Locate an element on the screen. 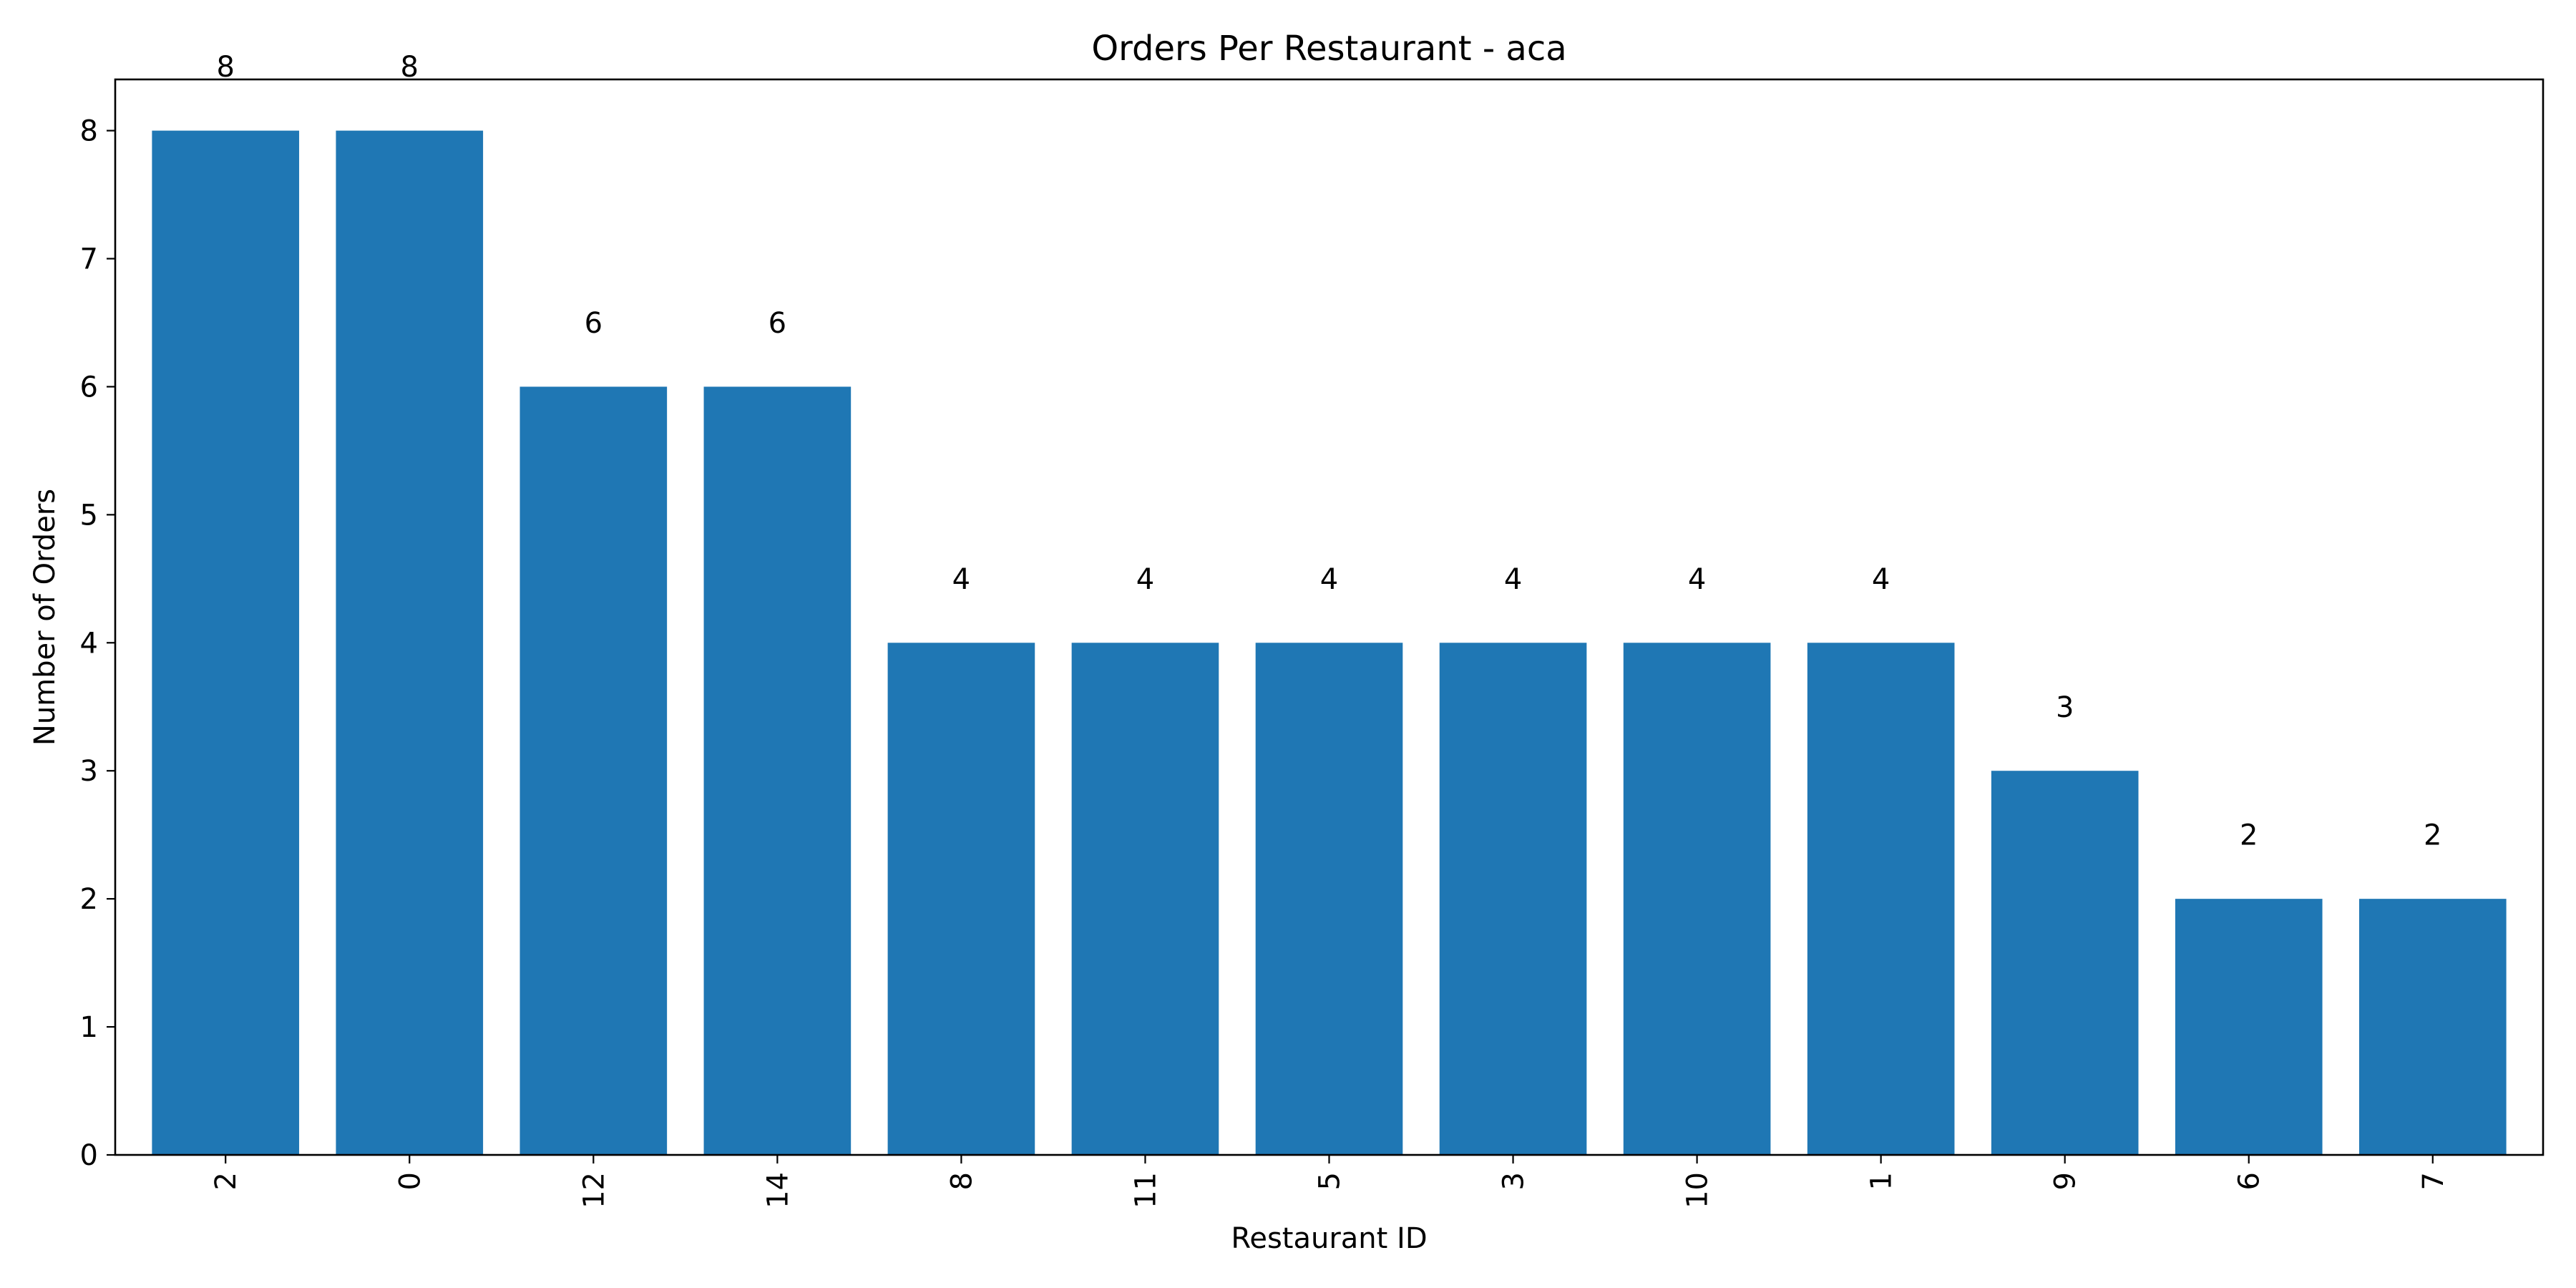 The width and height of the screenshot is (2576, 1288). x-tick-label-5: 5 is located at coordinates (1330, 1181).